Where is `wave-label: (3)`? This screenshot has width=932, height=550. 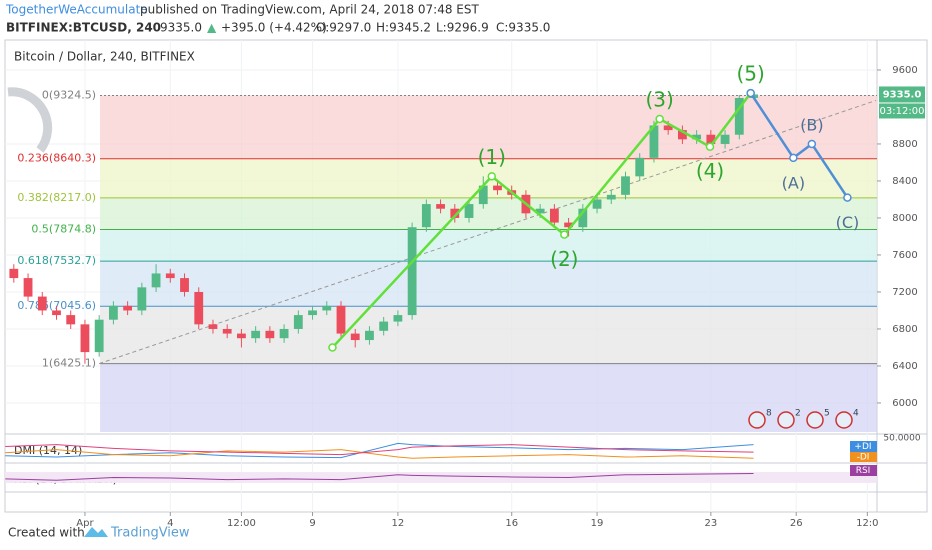 wave-label: (3) is located at coordinates (659, 99).